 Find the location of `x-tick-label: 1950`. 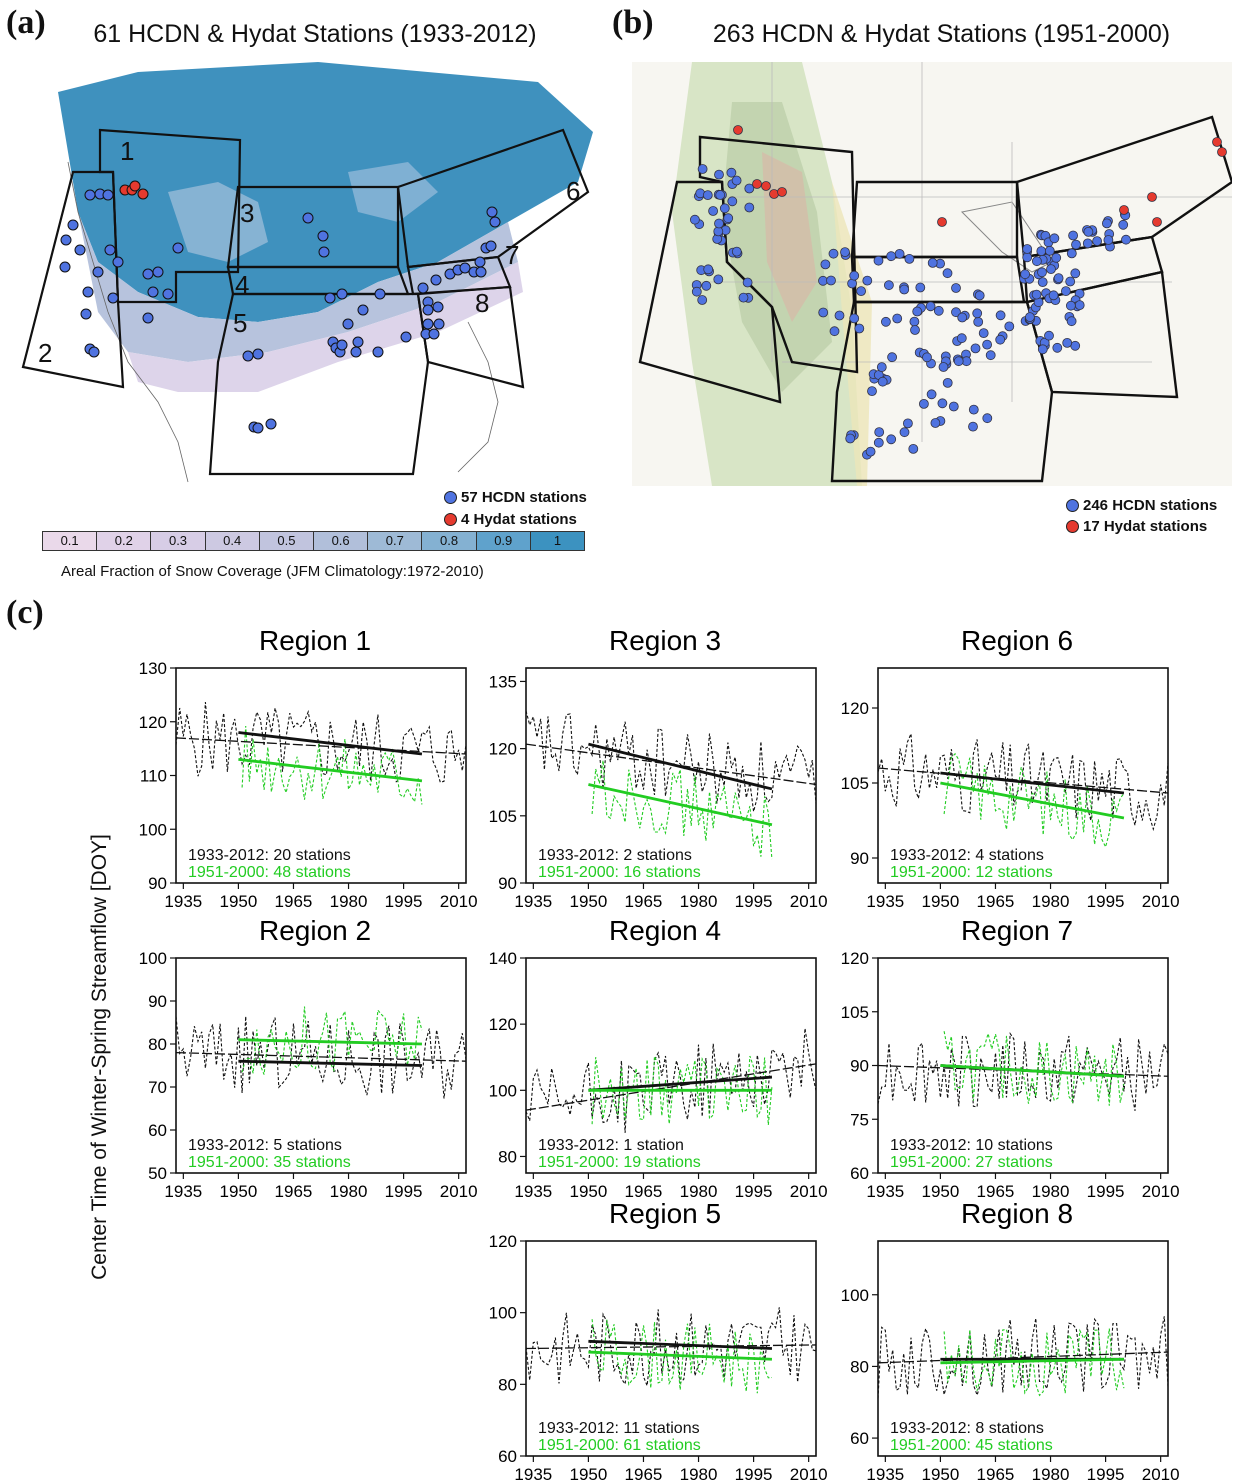

x-tick-label: 1950 is located at coordinates (940, 901).